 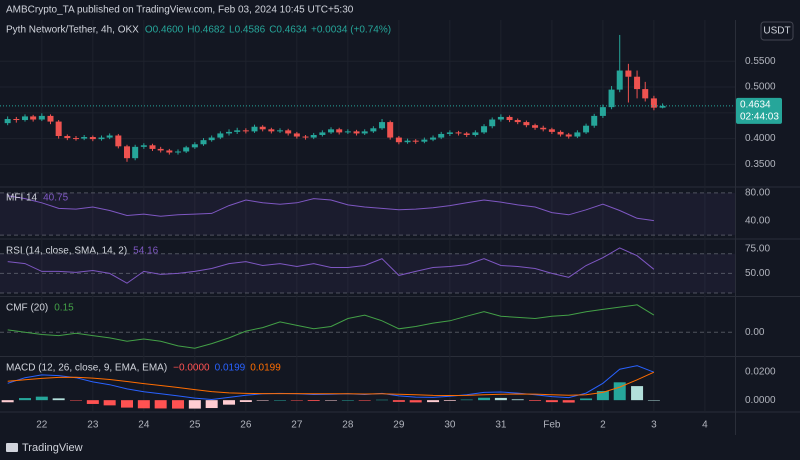 I want to click on tradingview-logo: TradingView, so click(x=44, y=448).